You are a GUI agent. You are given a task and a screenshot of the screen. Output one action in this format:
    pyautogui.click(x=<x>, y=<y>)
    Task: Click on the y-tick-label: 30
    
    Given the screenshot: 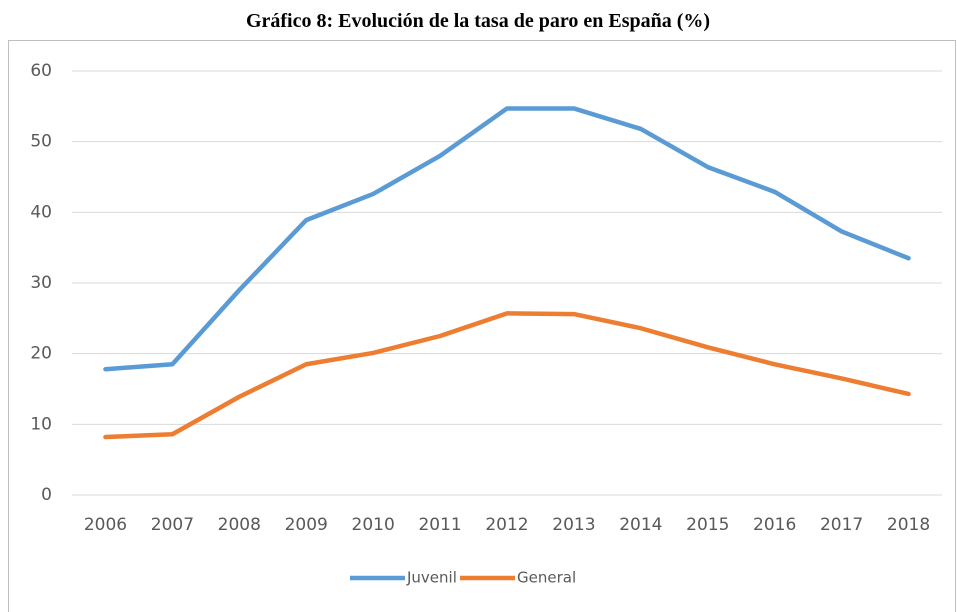 What is the action you would take?
    pyautogui.click(x=41, y=283)
    